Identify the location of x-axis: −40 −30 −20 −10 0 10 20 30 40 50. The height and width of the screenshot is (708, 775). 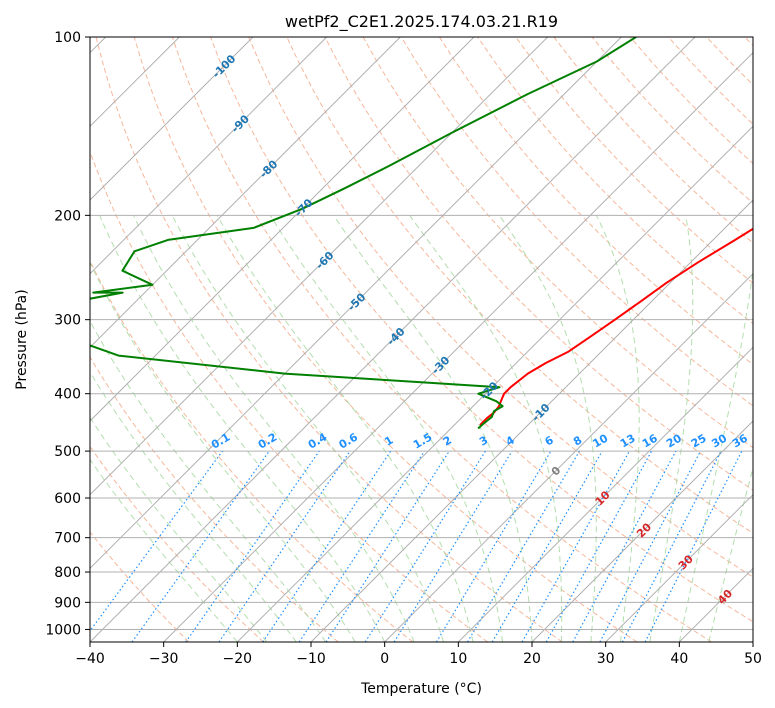
(418, 654).